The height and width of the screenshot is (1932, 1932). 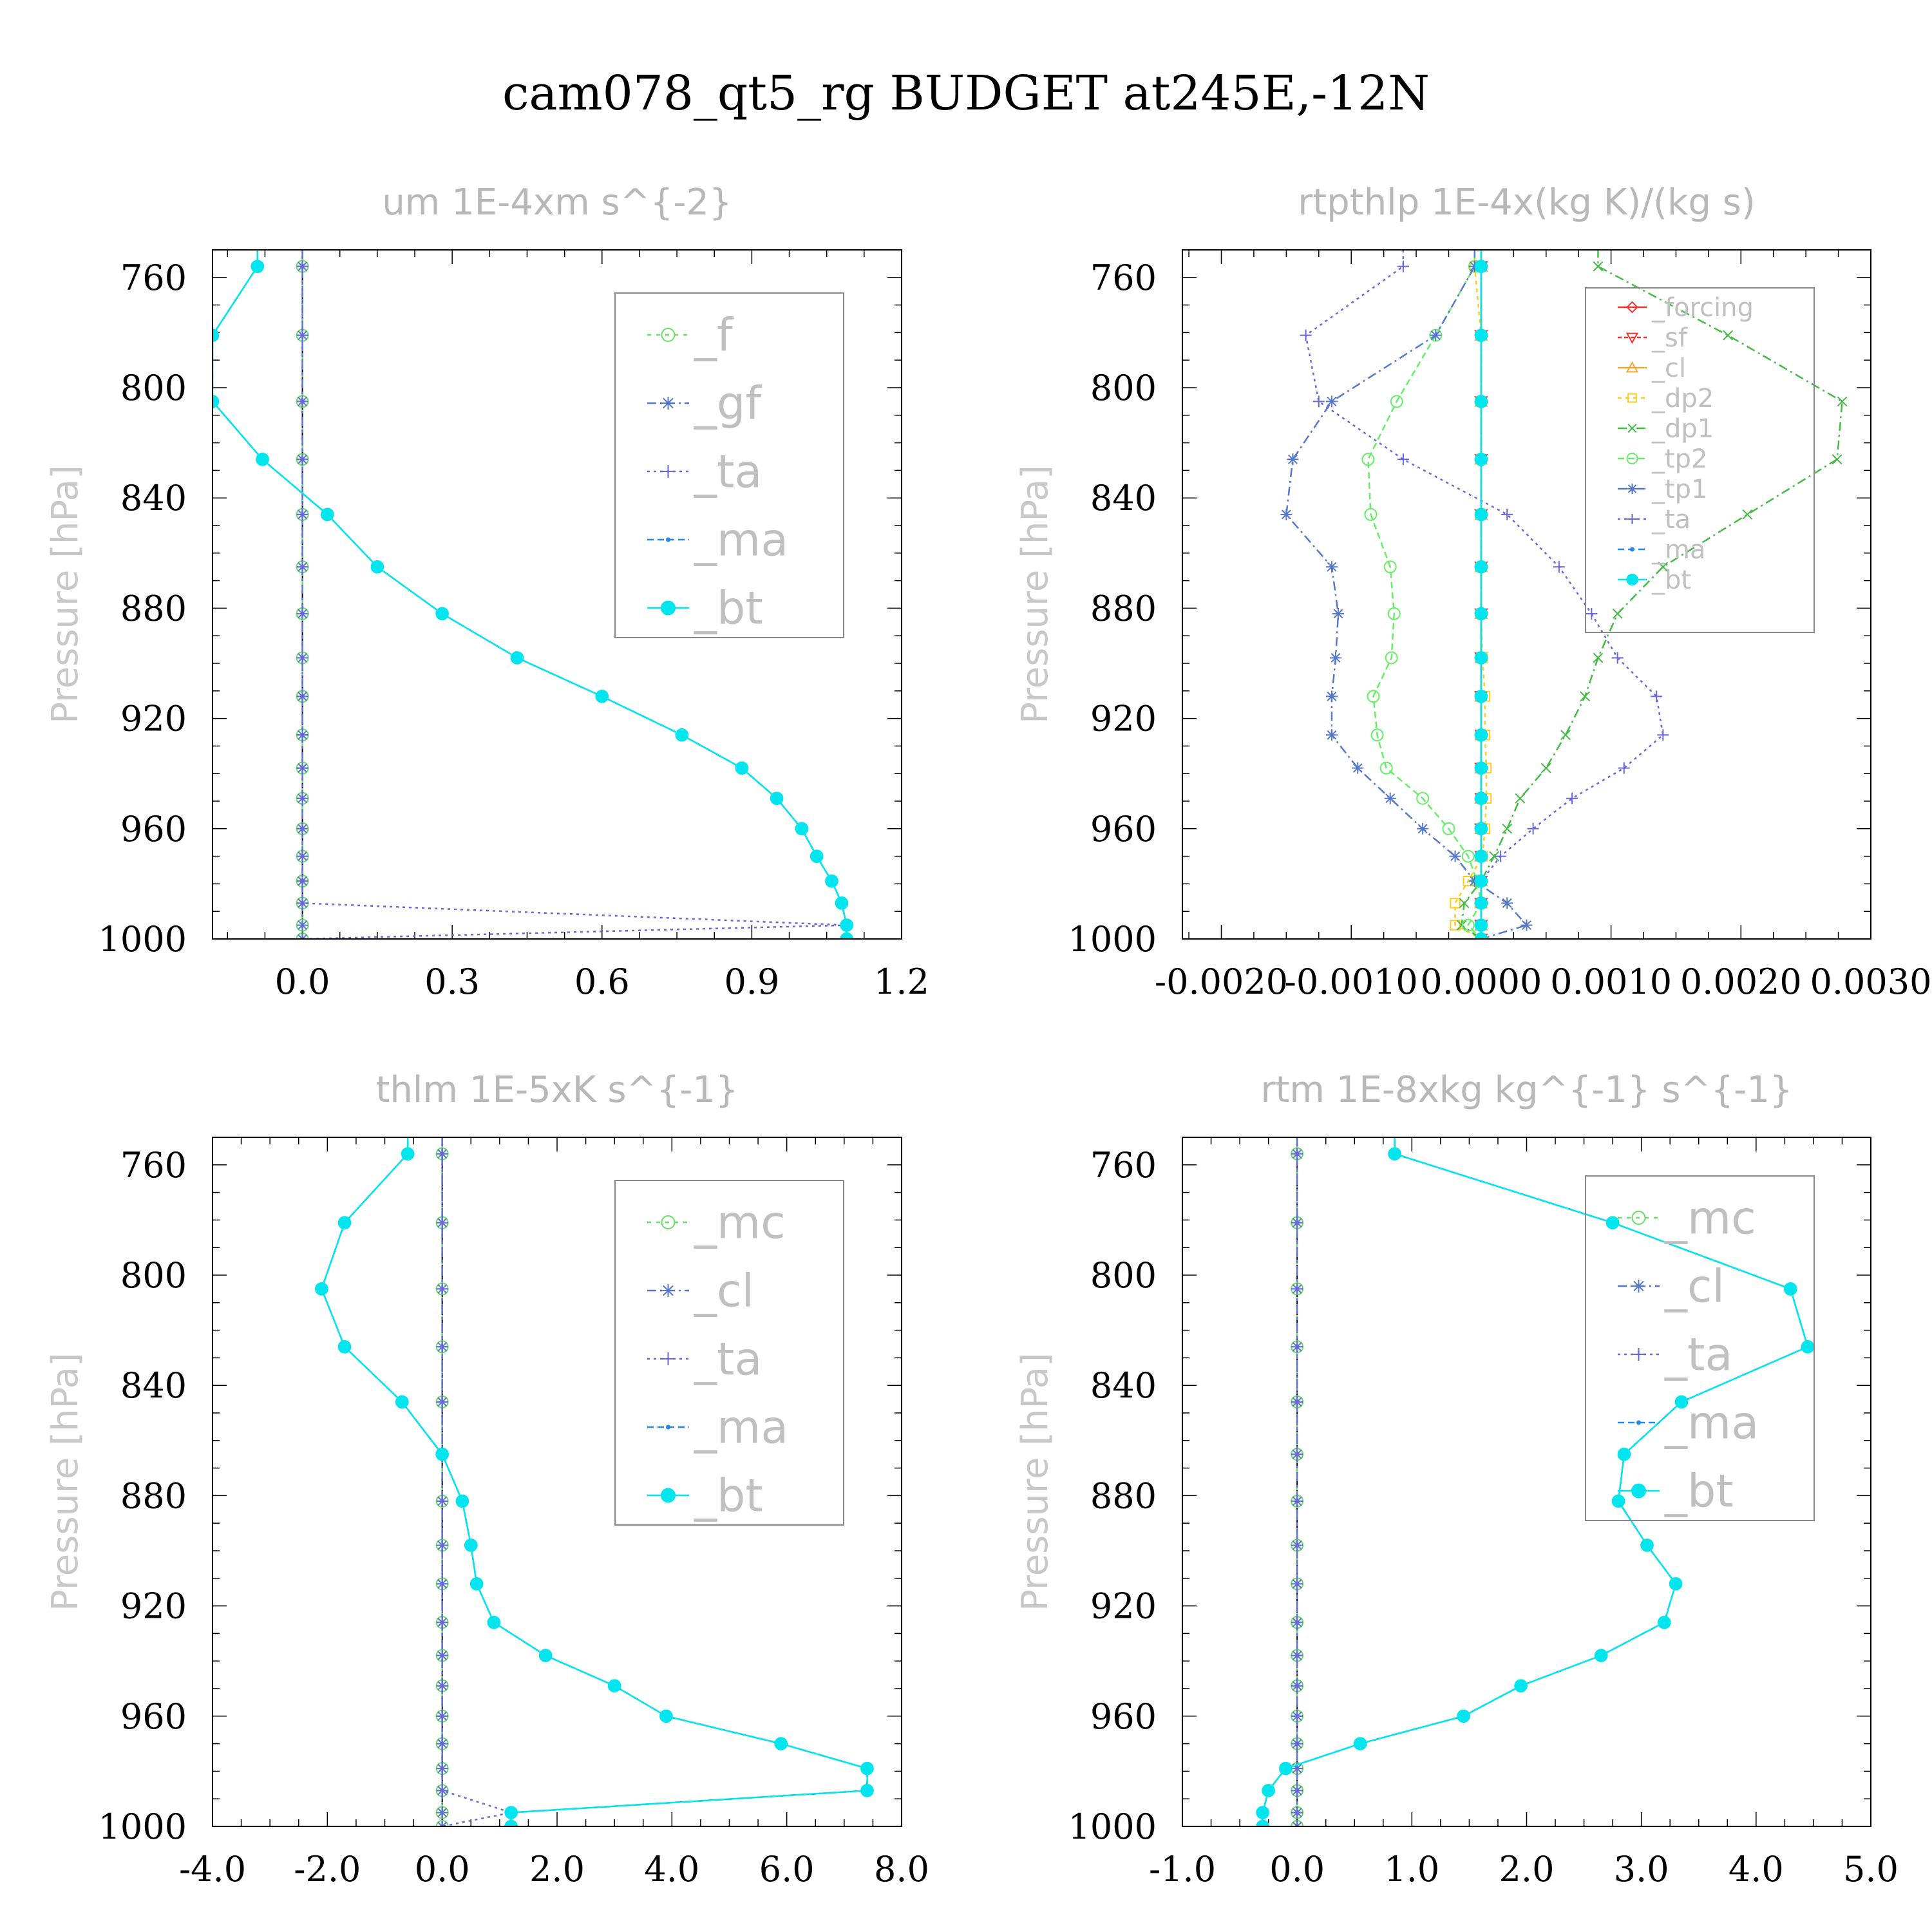 What do you see at coordinates (1682, 399) in the screenshot?
I see `legend-label: _dp2` at bounding box center [1682, 399].